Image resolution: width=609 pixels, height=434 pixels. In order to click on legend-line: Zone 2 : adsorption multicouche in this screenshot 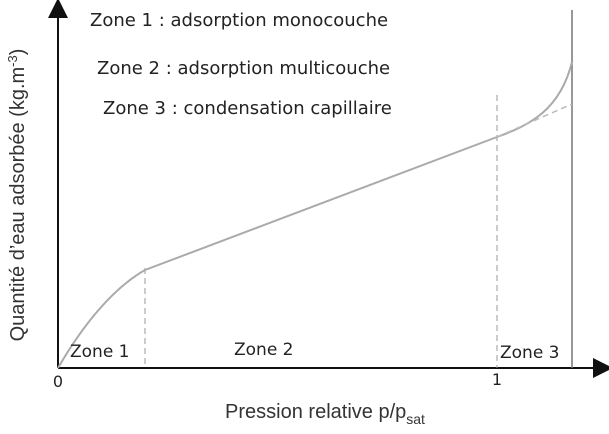, I will do `click(243, 68)`.